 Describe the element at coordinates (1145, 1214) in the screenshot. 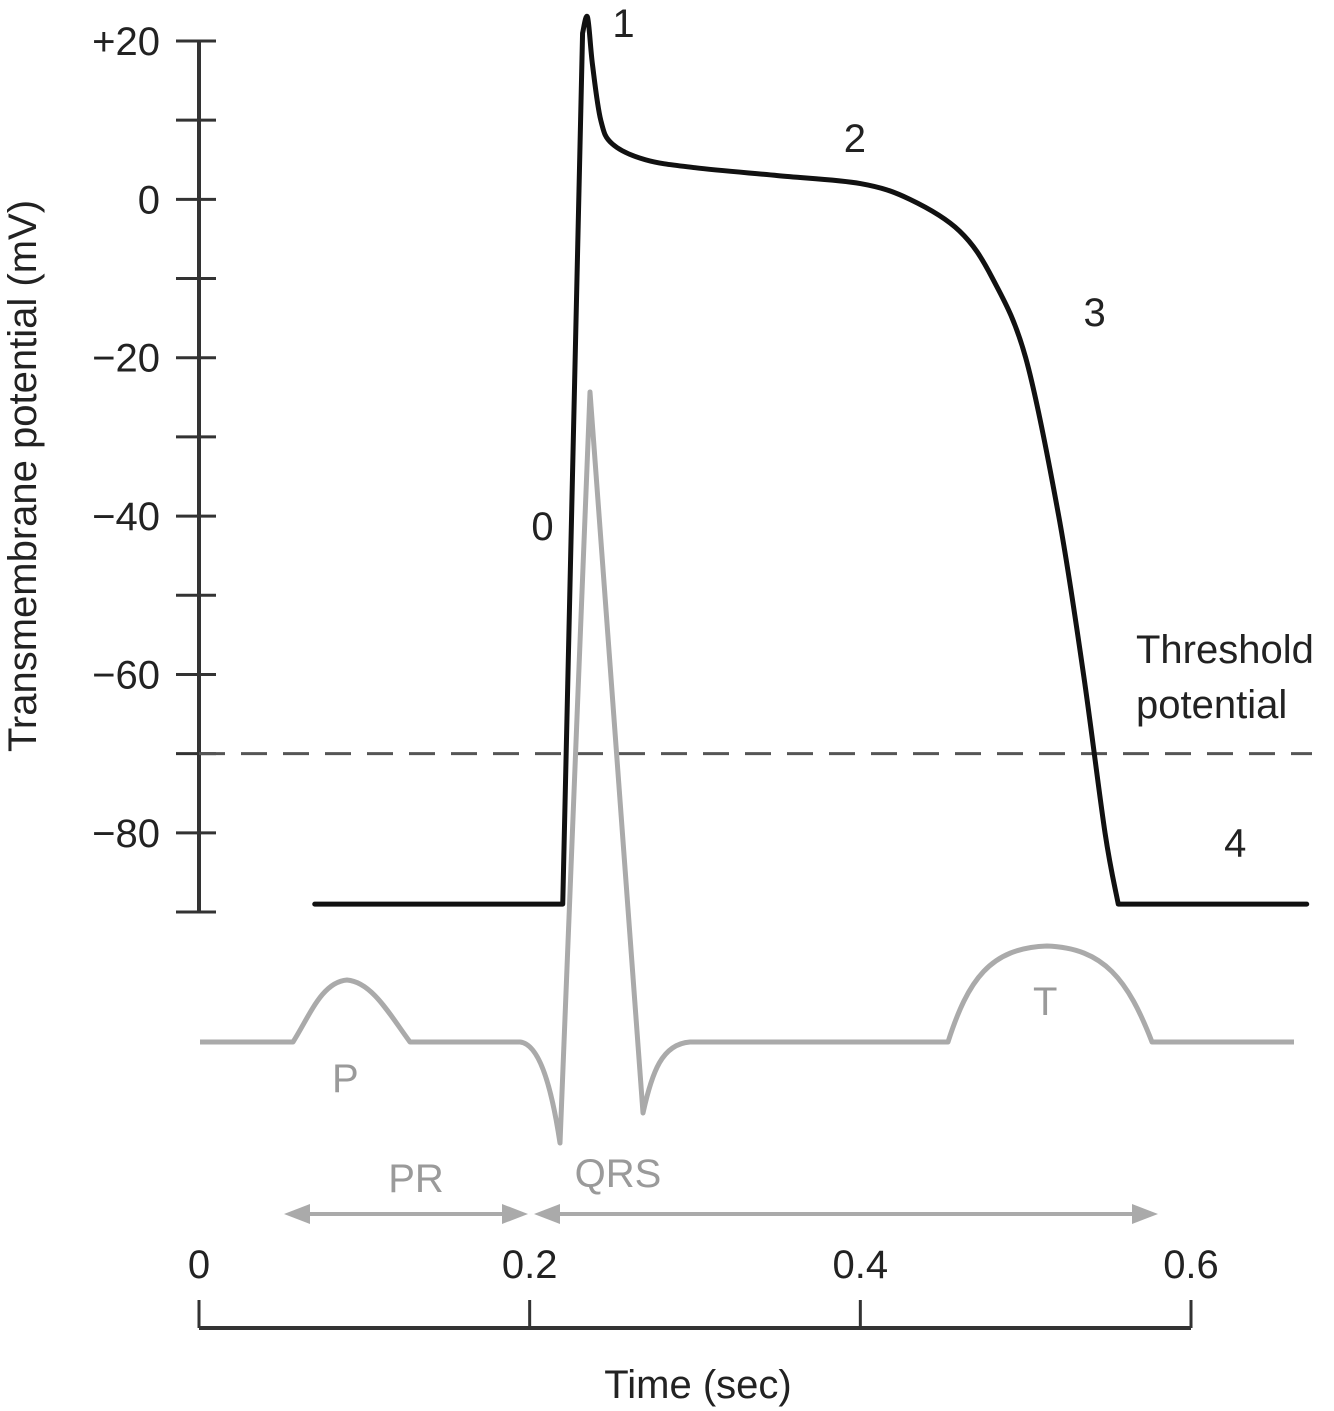

I see `qrs-arrowhead-right` at that location.